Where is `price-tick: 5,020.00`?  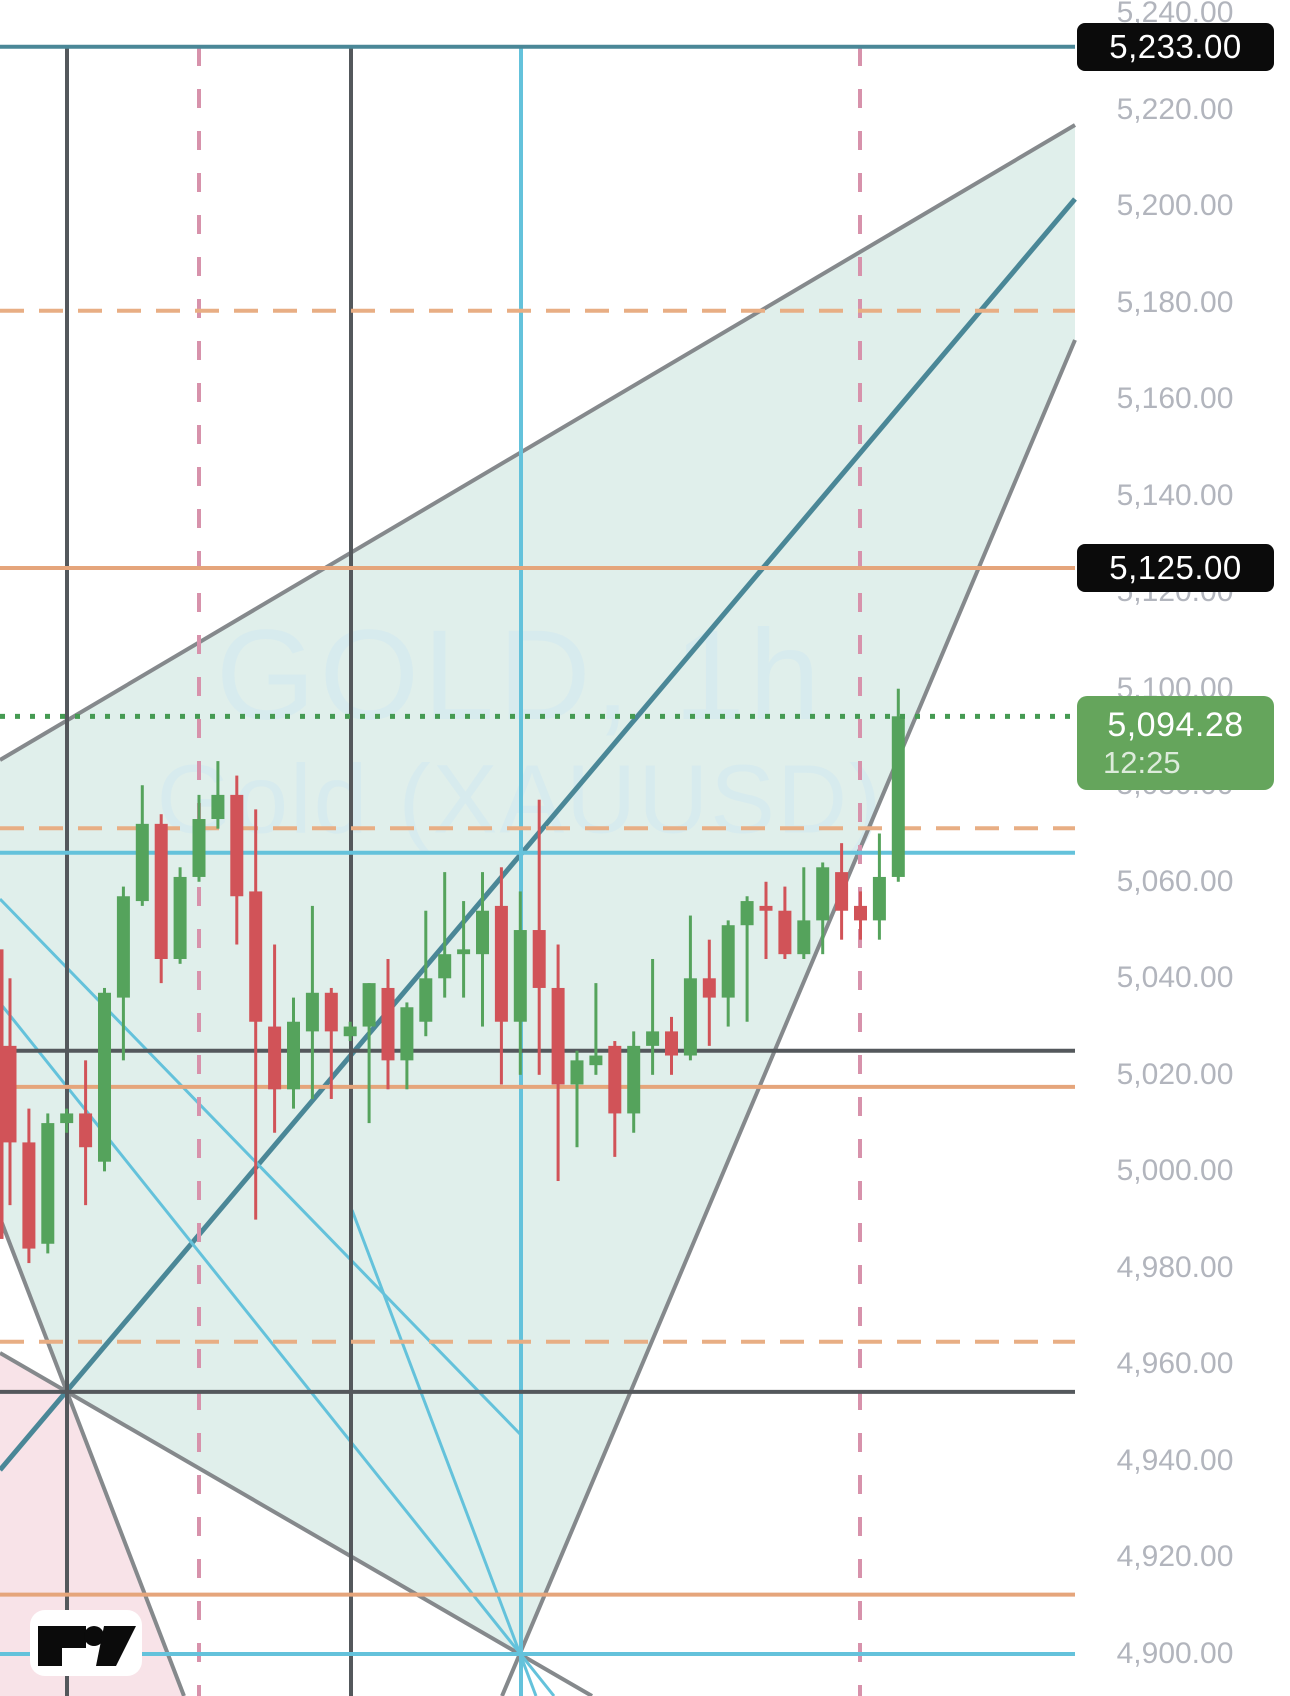 price-tick: 5,020.00 is located at coordinates (1175, 1074).